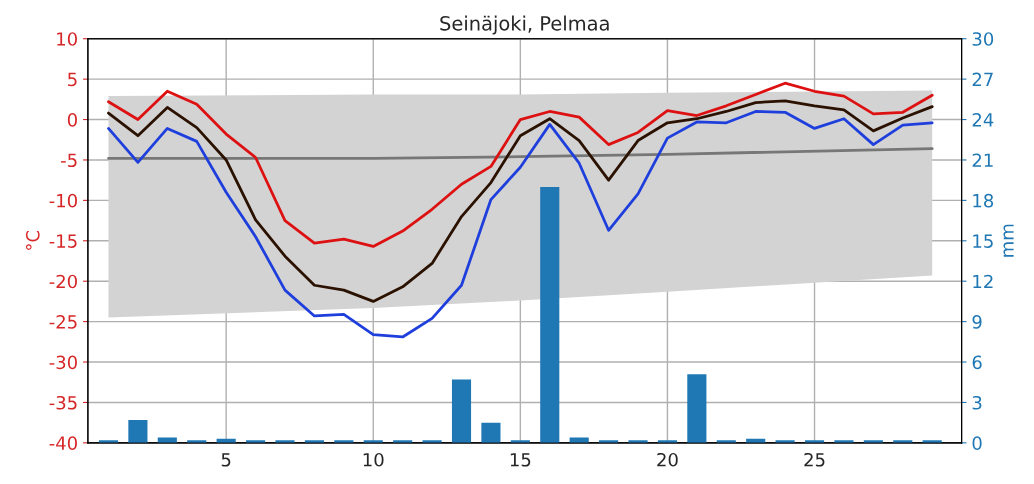 This screenshot has width=1034, height=484. I want to click on y-tick-label: -5, so click(69, 160).